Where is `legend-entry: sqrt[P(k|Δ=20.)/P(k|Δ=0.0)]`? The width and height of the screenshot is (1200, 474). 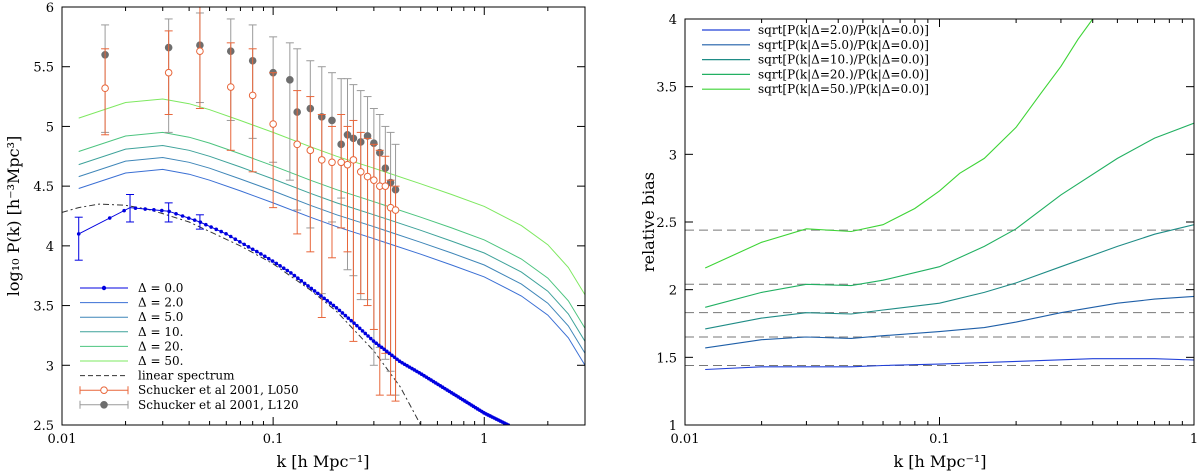
legend-entry: sqrt[P(k|Δ=20.)/P(k|Δ=0.0)] is located at coordinates (815, 74).